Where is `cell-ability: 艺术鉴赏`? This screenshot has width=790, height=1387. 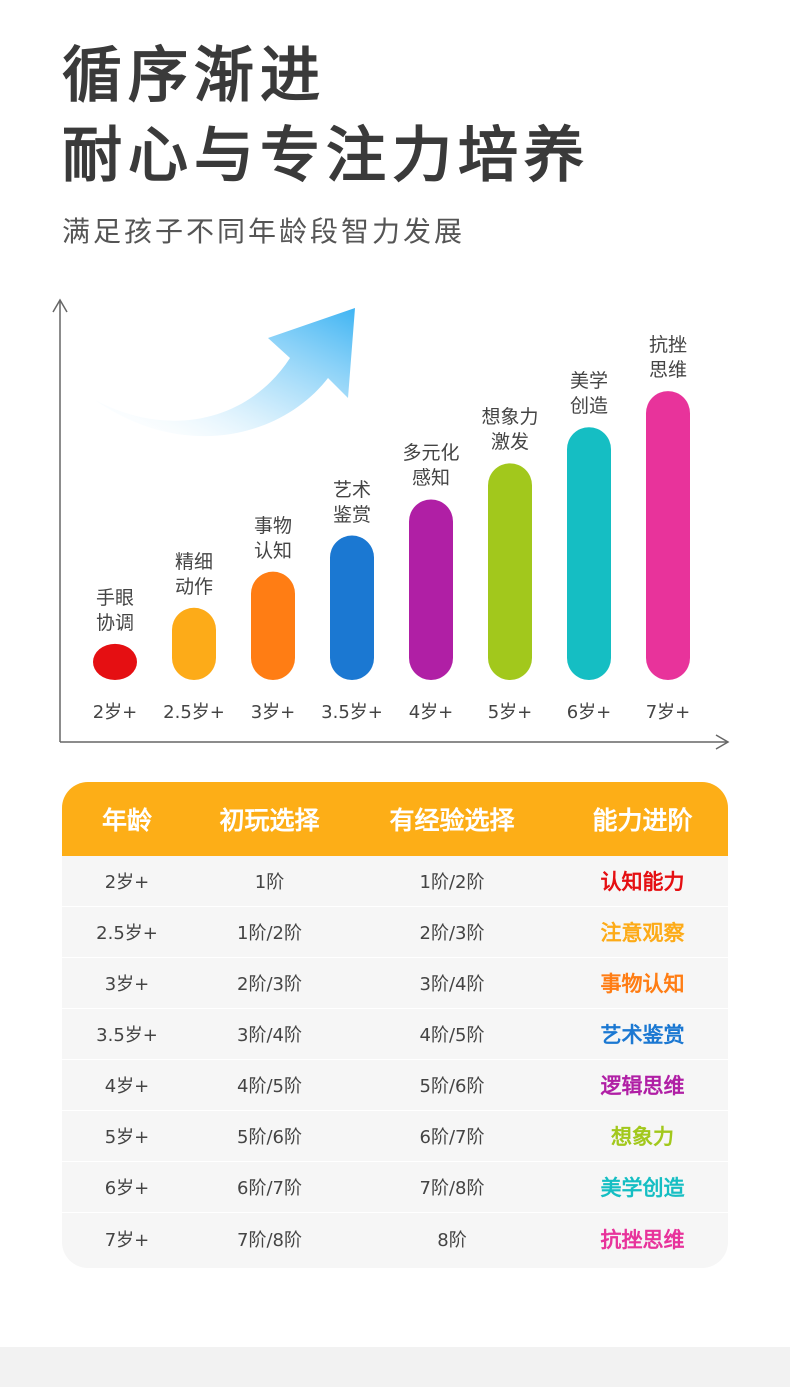 cell-ability: 艺术鉴赏 is located at coordinates (642, 1035).